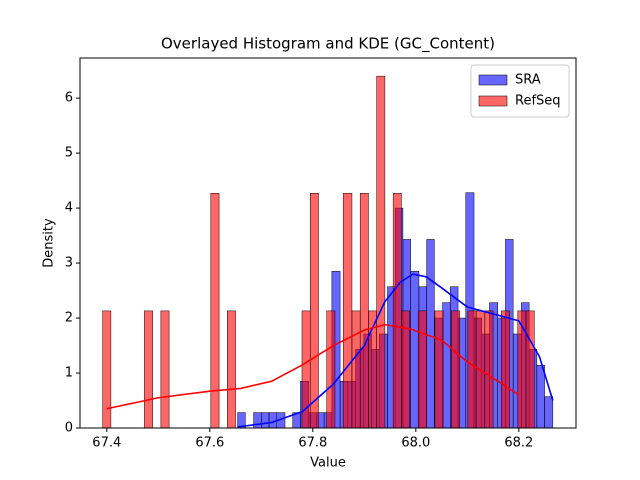 The height and width of the screenshot is (480, 640). What do you see at coordinates (528, 80) in the screenshot?
I see `legend-label: SRA` at bounding box center [528, 80].